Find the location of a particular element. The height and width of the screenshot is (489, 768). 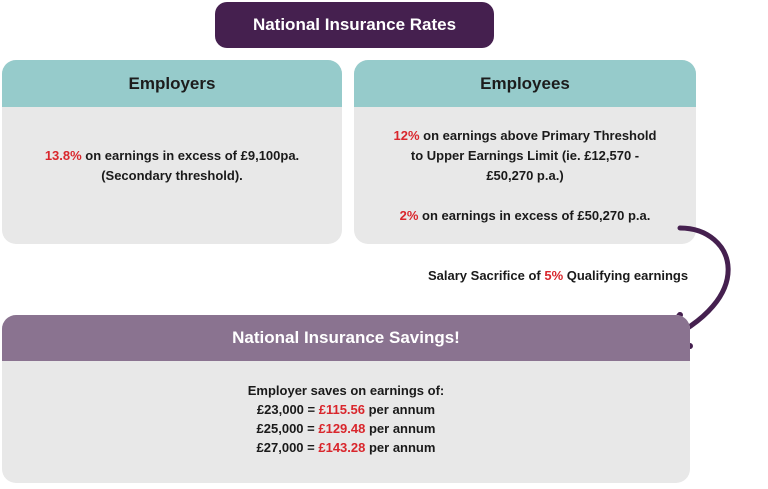

savings-earnings: £23,000 = is located at coordinates (287, 409).